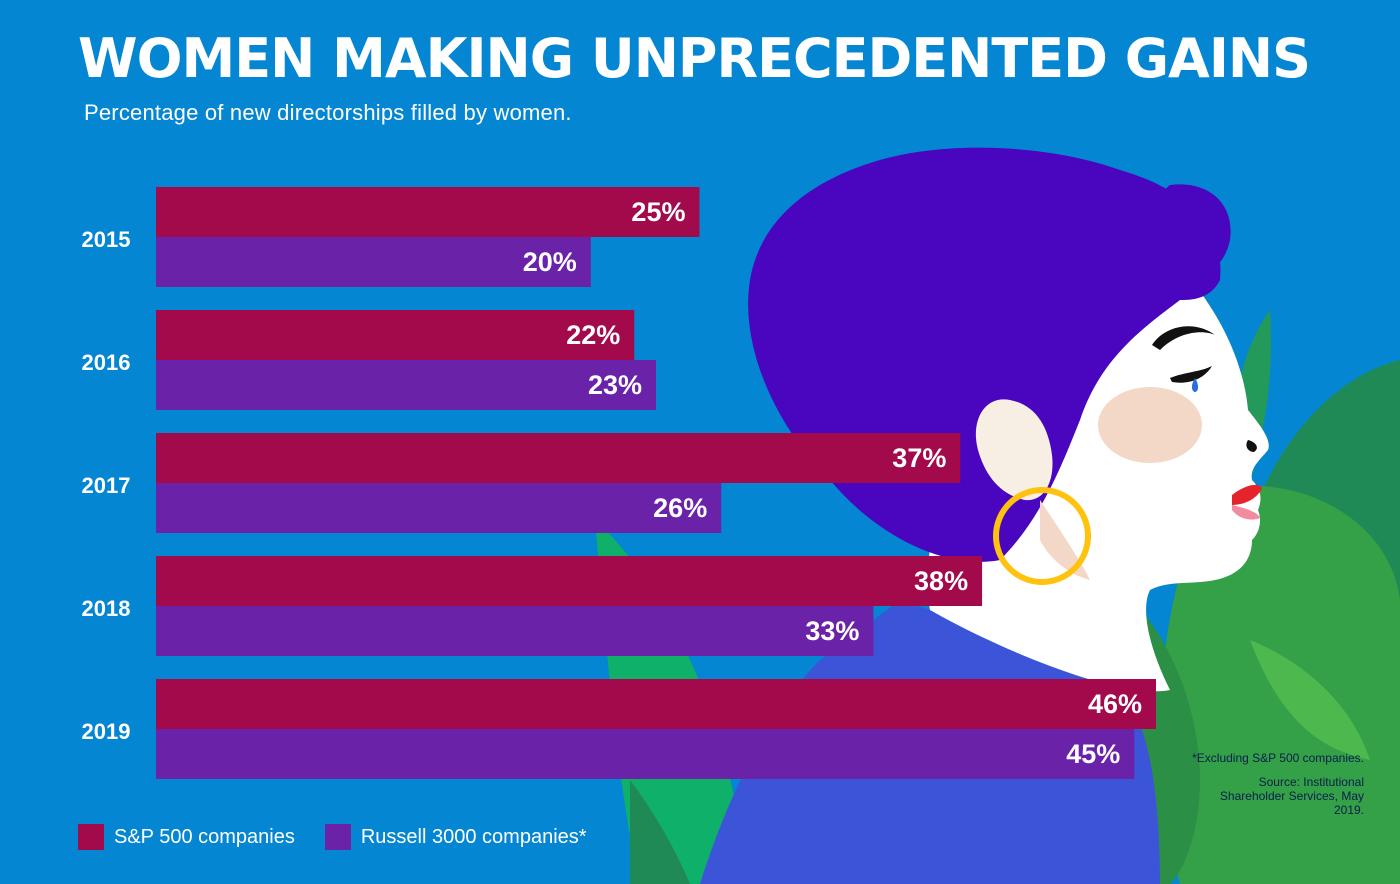 This screenshot has height=884, width=1400. I want to click on data-label-russell-2017: 26%, so click(680, 508).